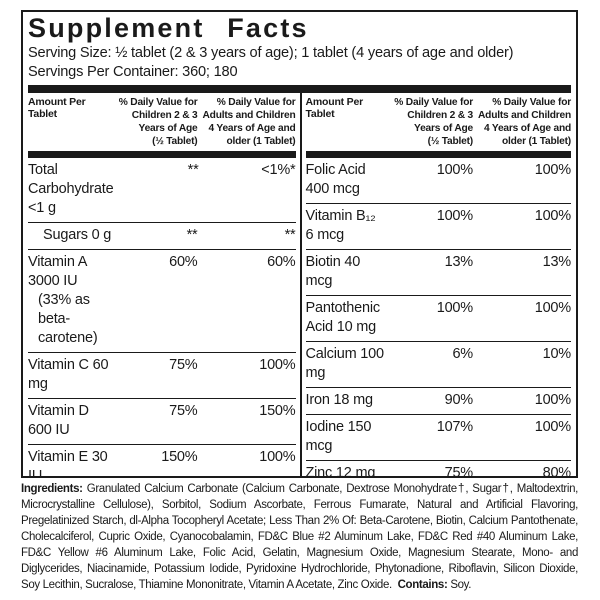 The width and height of the screenshot is (600, 600). What do you see at coordinates (343, 317) in the screenshot?
I see `nutrient-name: Pantothenic Acid 10 mg` at bounding box center [343, 317].